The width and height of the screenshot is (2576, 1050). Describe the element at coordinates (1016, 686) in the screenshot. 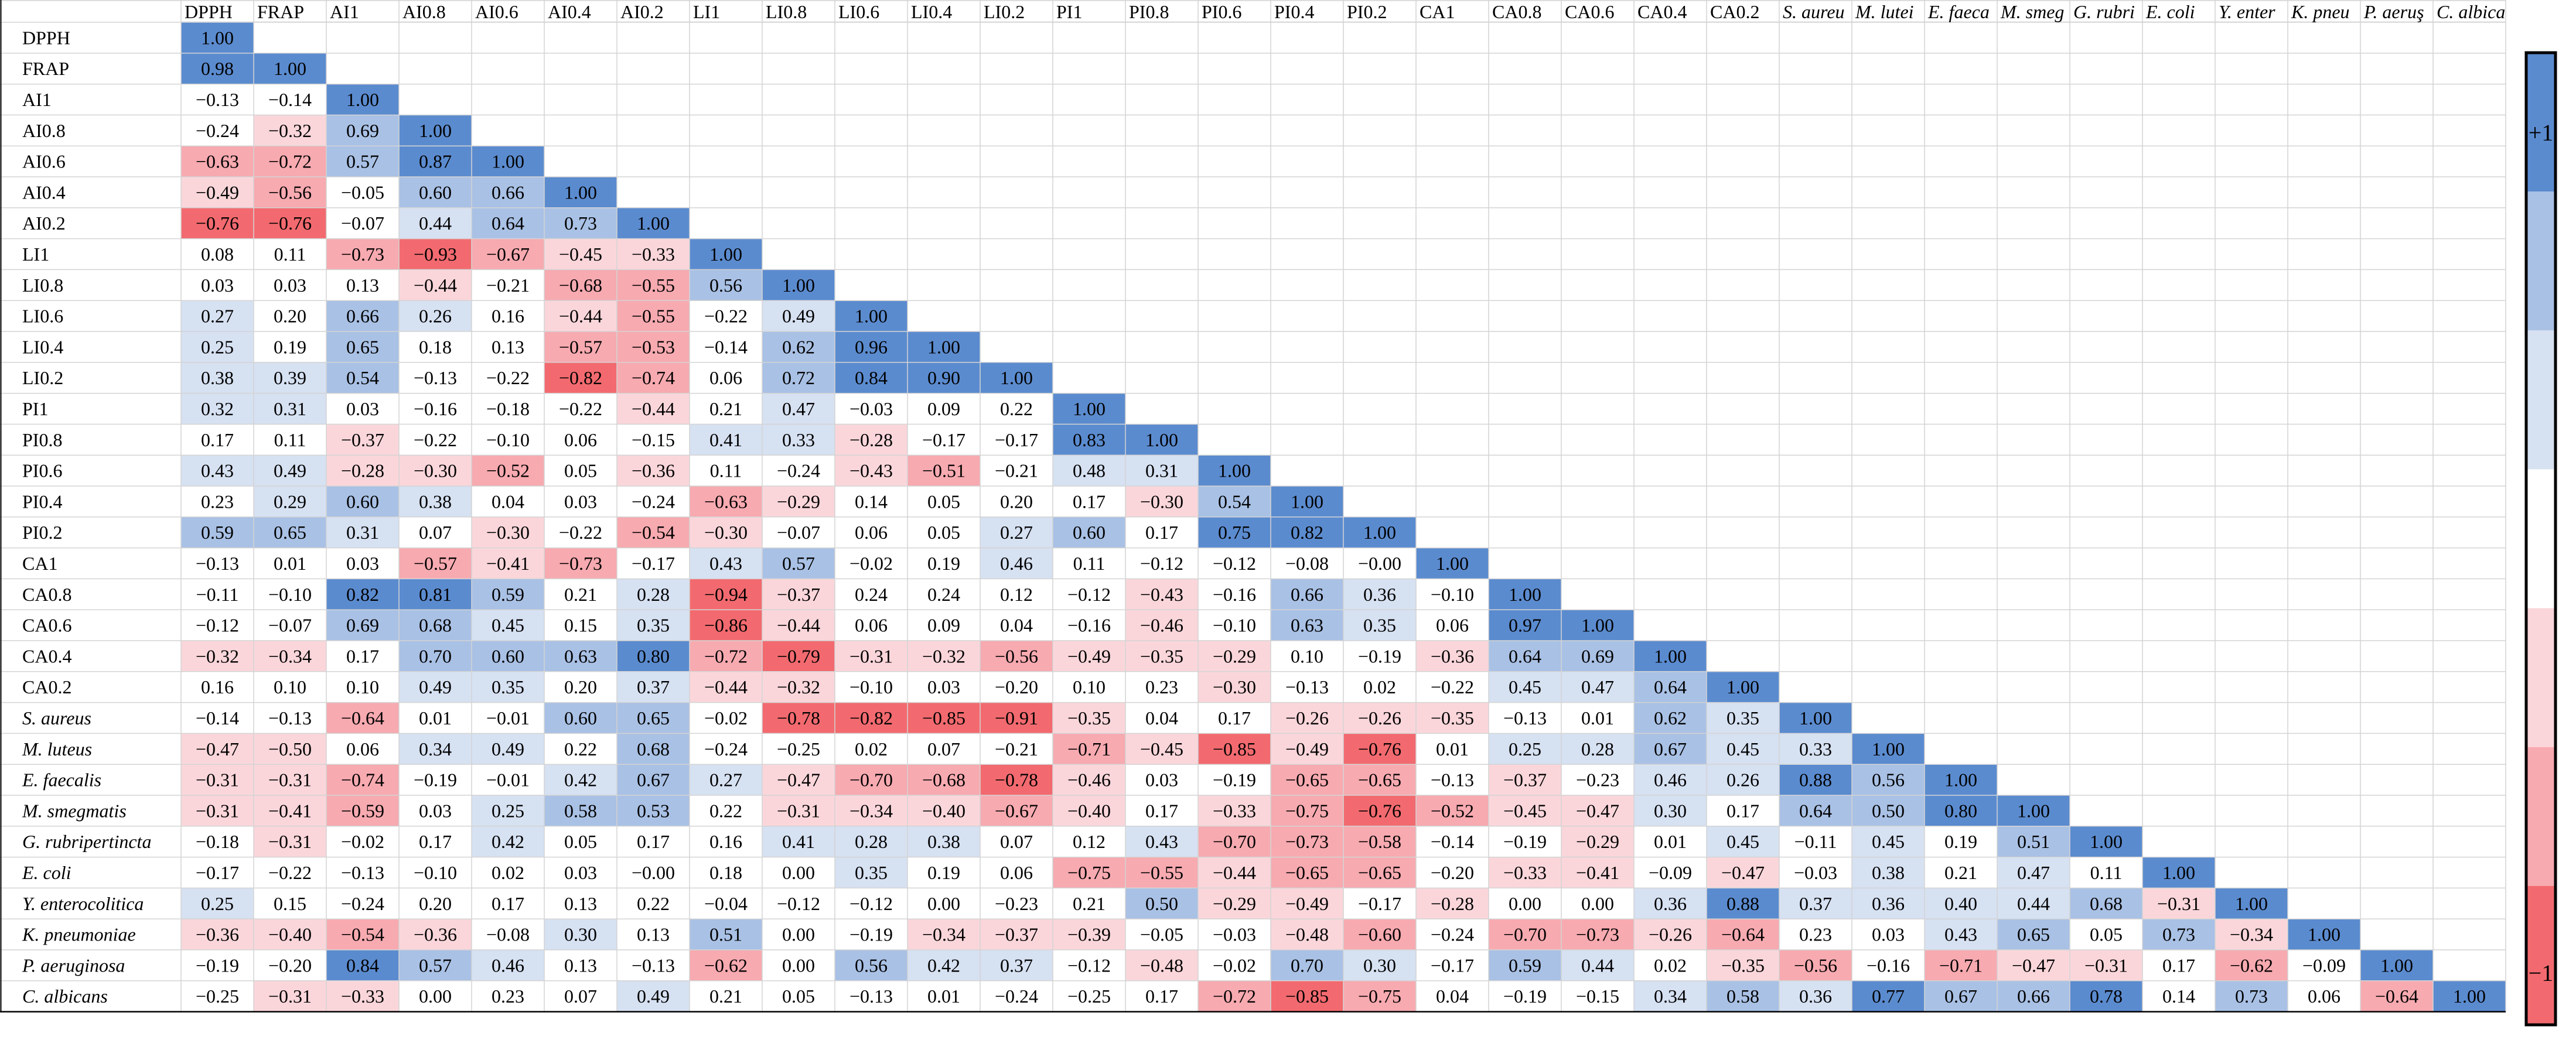

I see `cell-value: −0.20` at that location.